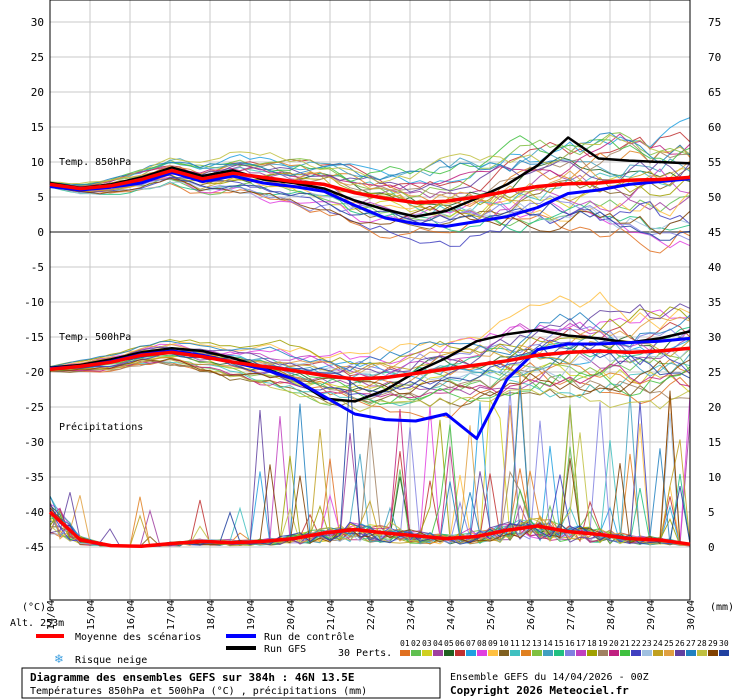  What do you see at coordinates (438, 643) in the screenshot?
I see `pert-legend-label: 04` at bounding box center [438, 643].